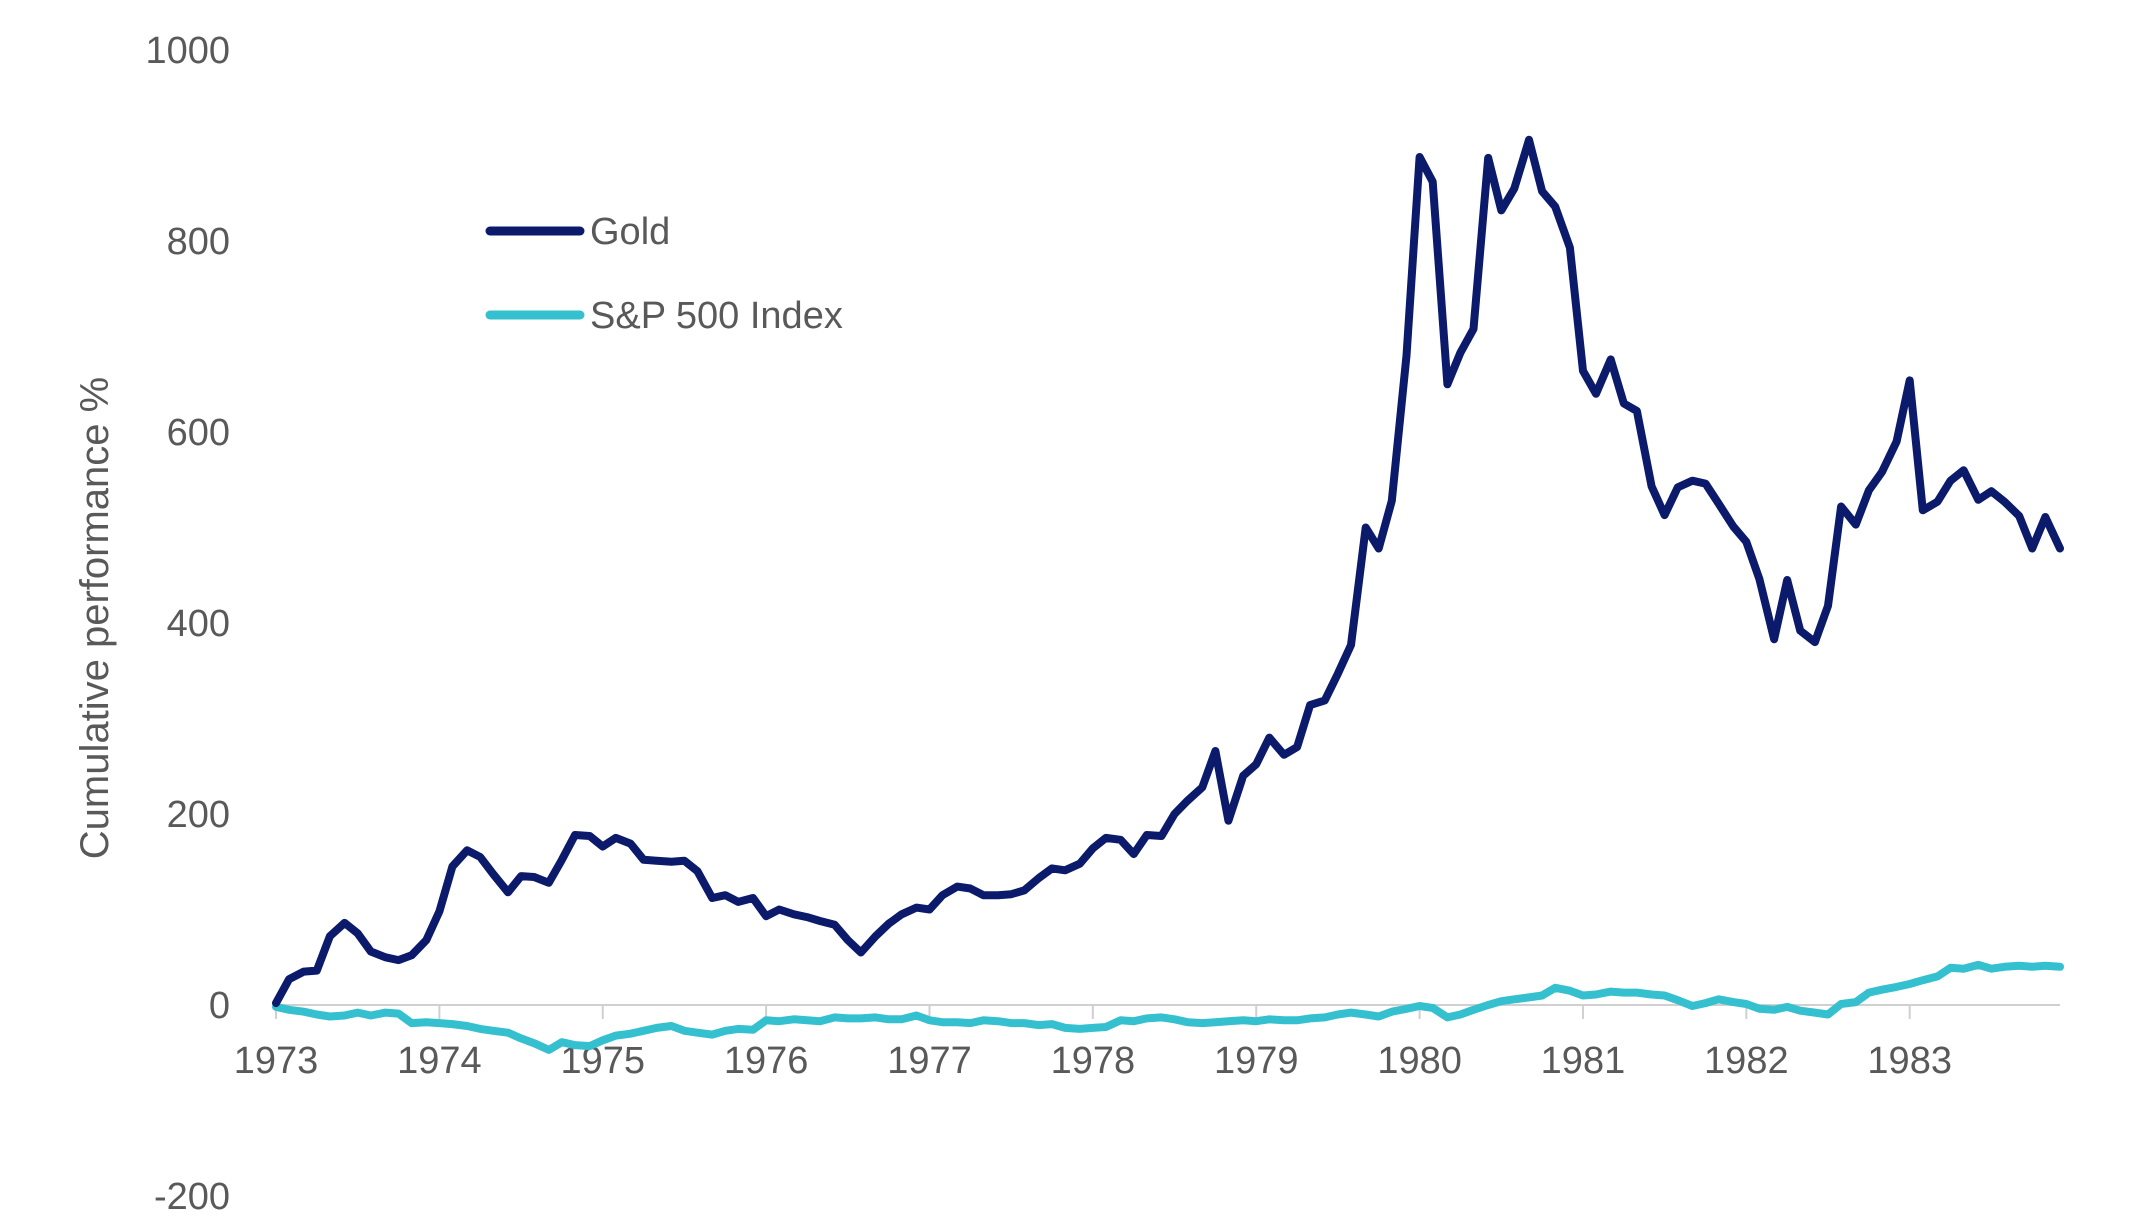  I want to click on y-tick-label: 200, so click(198, 815).